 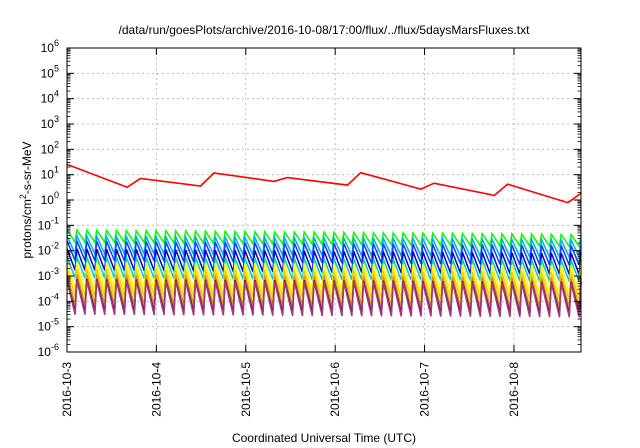 I want to click on x-tick-label: 2016-10-3, so click(x=67, y=389).